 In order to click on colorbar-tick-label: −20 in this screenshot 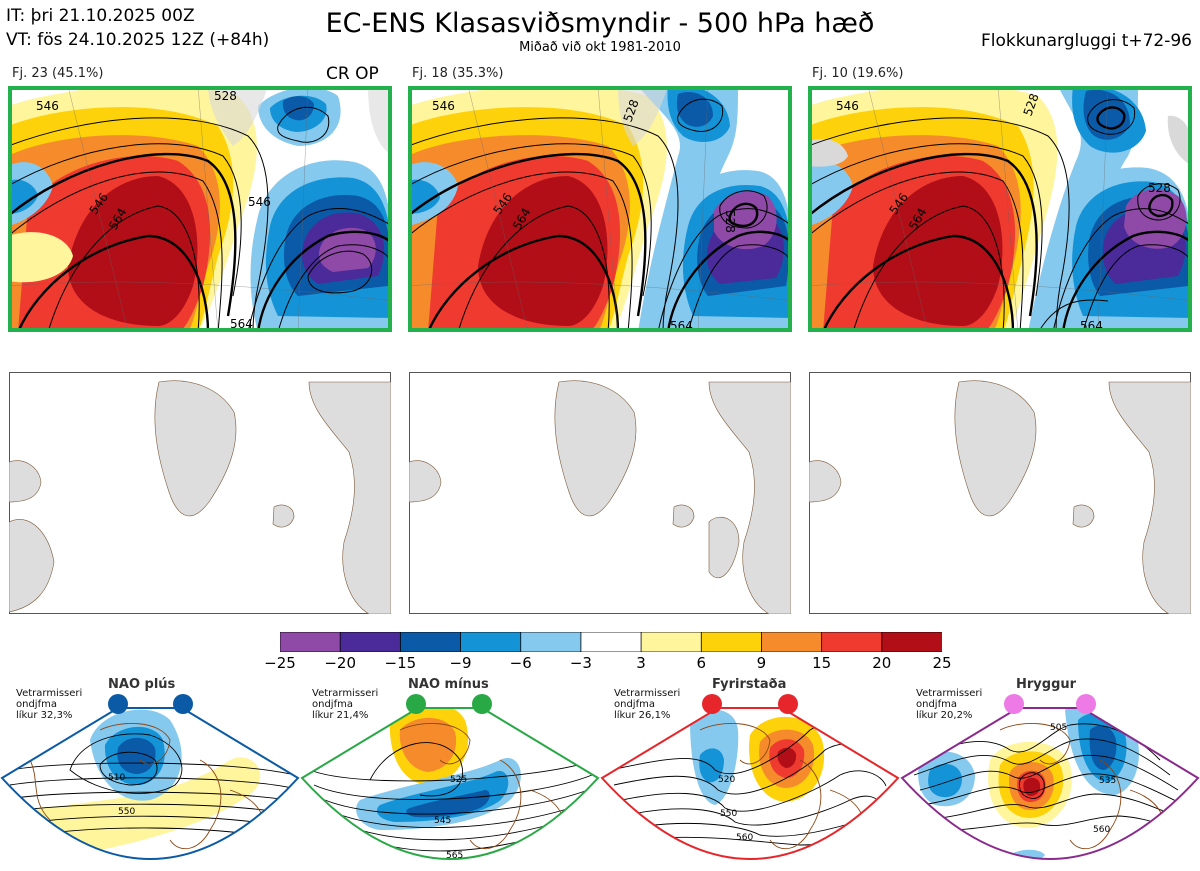, I will do `click(340, 663)`.